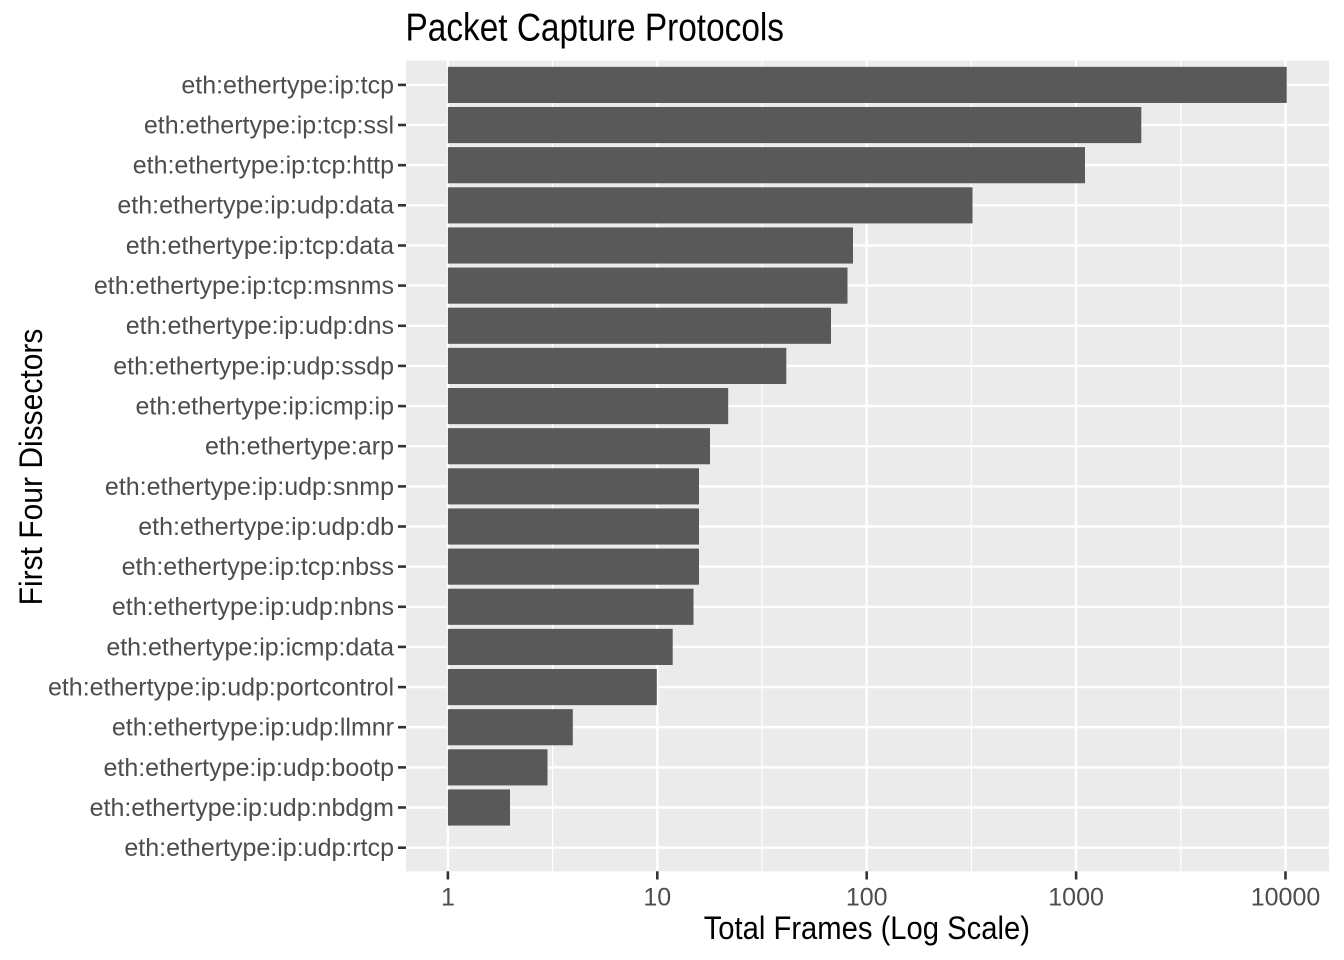  Describe the element at coordinates (867, 898) in the screenshot. I see `svg-text: 100` at that location.